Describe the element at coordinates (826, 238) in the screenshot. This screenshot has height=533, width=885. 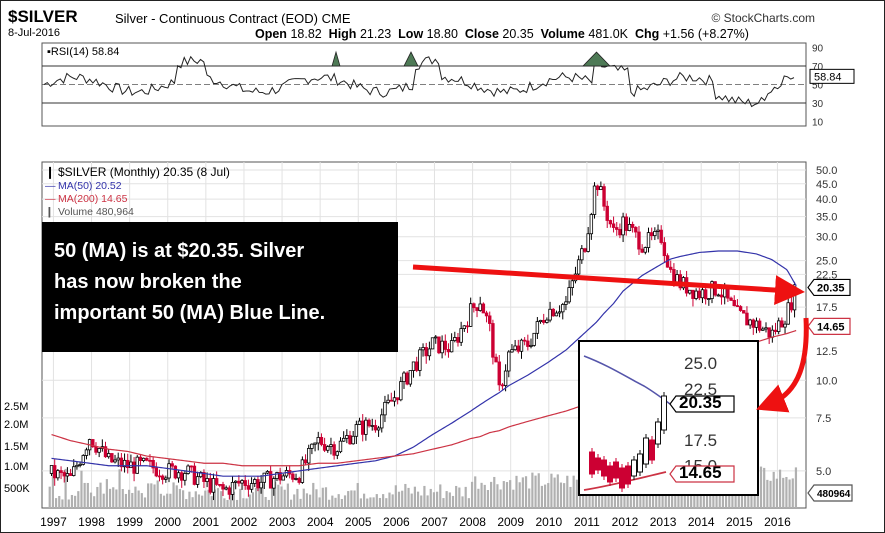
I see `price-tick-label: 30.0` at that location.